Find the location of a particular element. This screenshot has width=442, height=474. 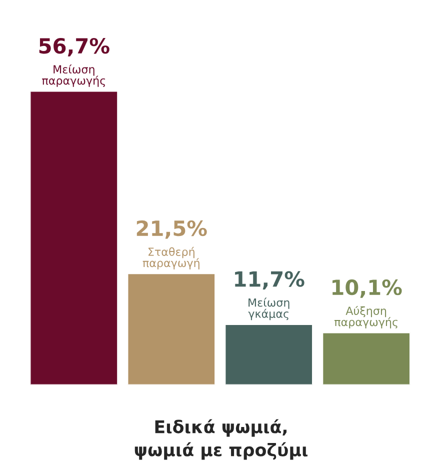

text: Ειδικά ψωμιά, ψωμιά με προζύμι is located at coordinates (221, 439).